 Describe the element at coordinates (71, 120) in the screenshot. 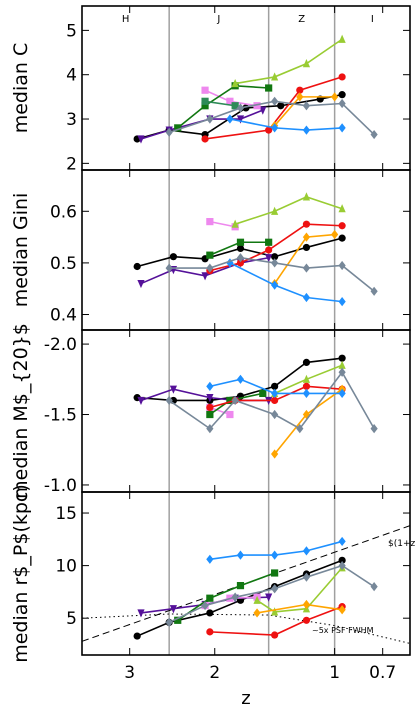

I see `y-tick-label: 3` at that location.